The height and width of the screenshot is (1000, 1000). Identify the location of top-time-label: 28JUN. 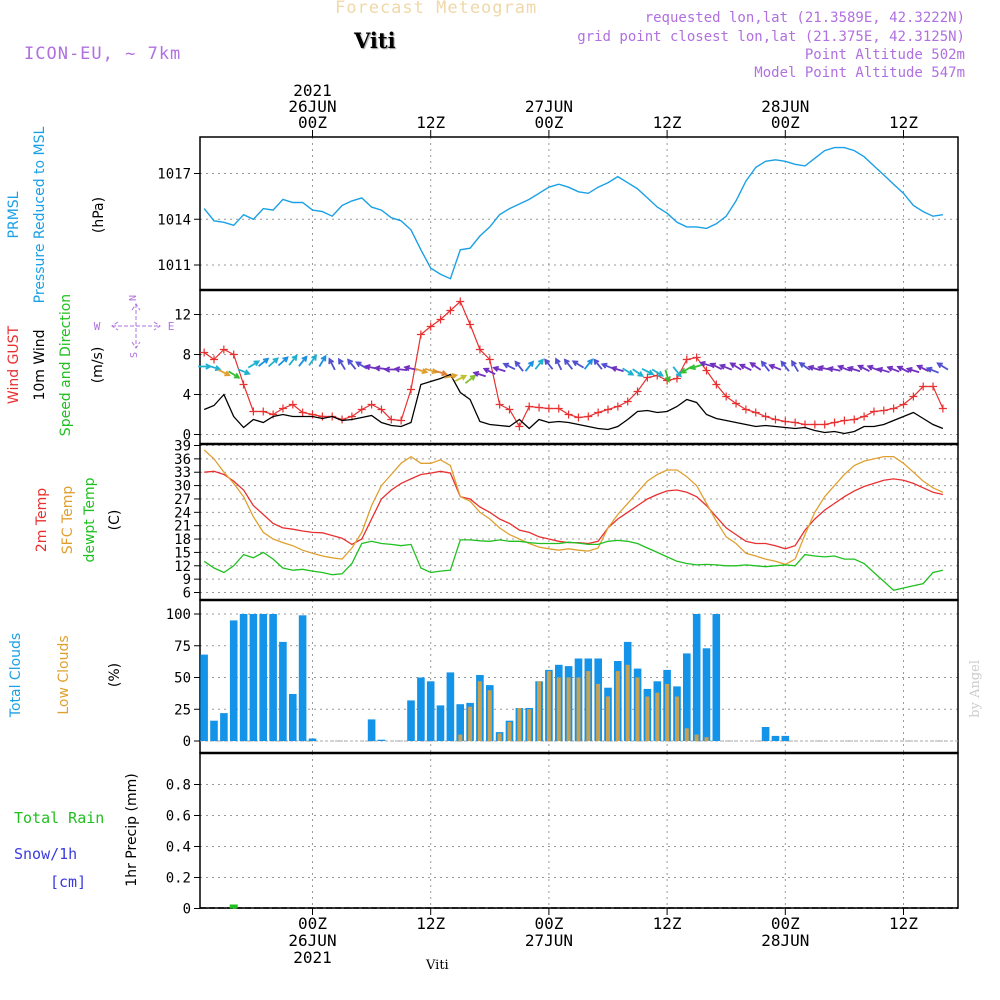
(785, 106).